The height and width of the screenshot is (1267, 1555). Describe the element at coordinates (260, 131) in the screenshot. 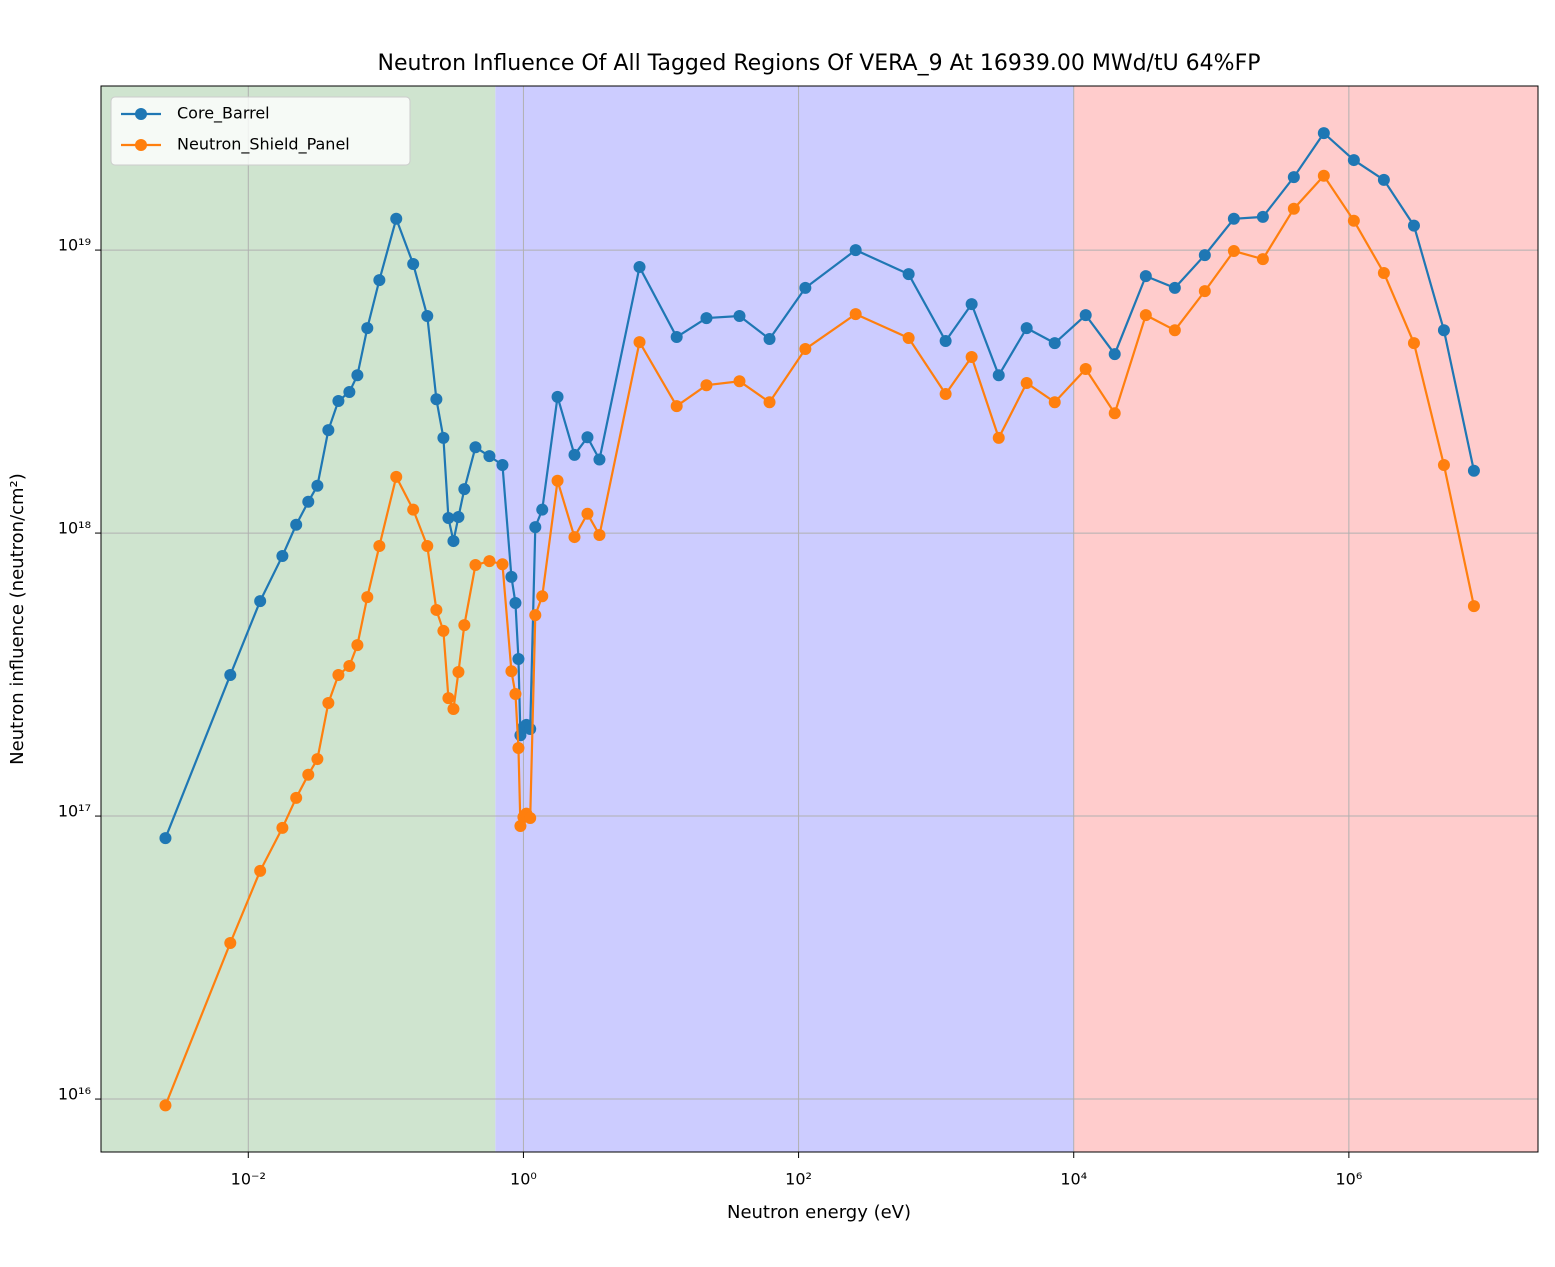

I see `legend-box` at that location.